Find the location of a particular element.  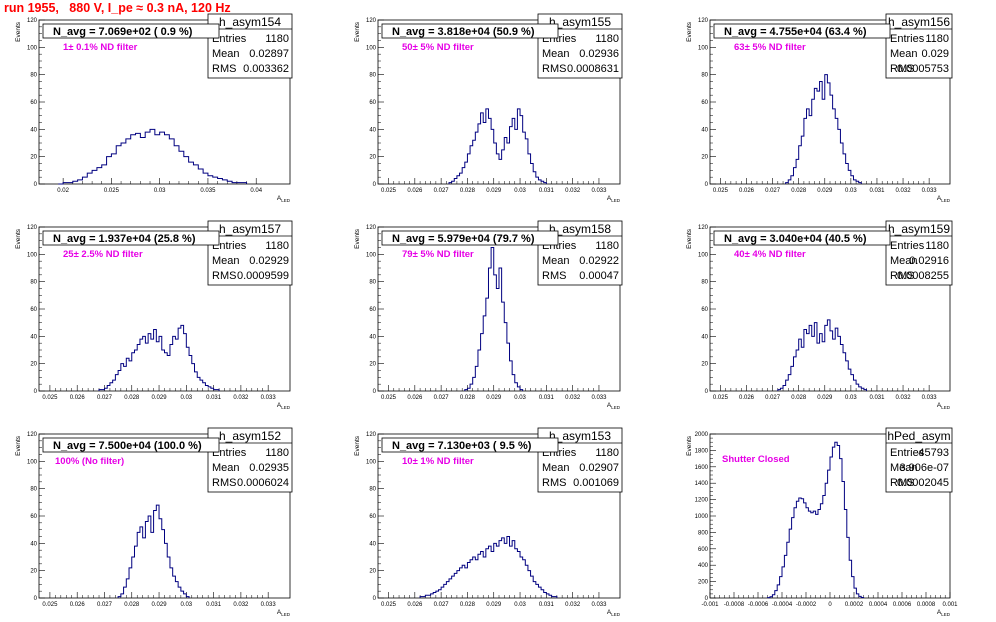

navg-annotation: N_avg = 5.979e+04 (79.7 %) is located at coordinates (463, 239).